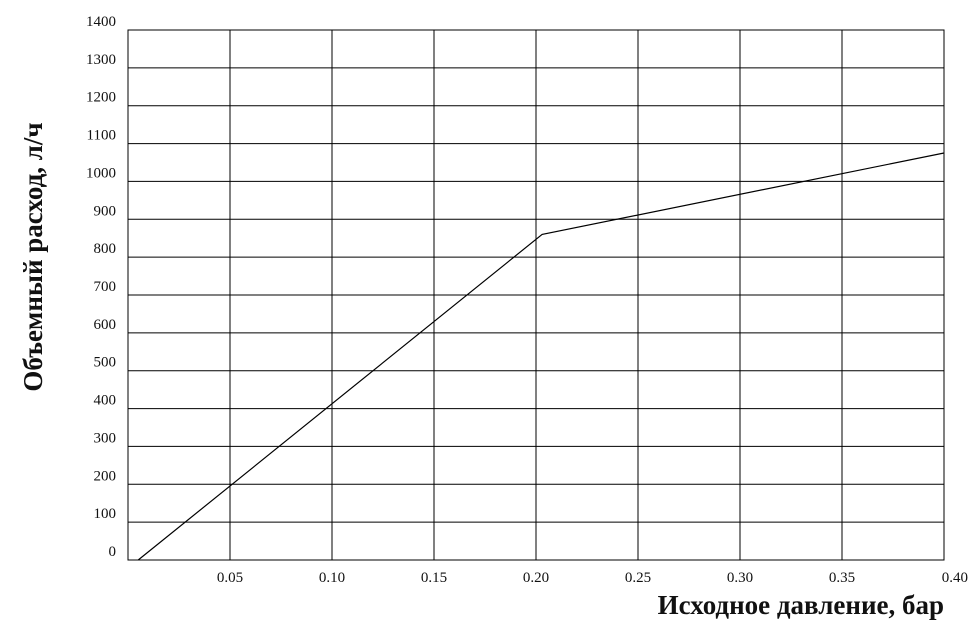  What do you see at coordinates (101, 22) in the screenshot?
I see `y-tick-label: 1400` at bounding box center [101, 22].